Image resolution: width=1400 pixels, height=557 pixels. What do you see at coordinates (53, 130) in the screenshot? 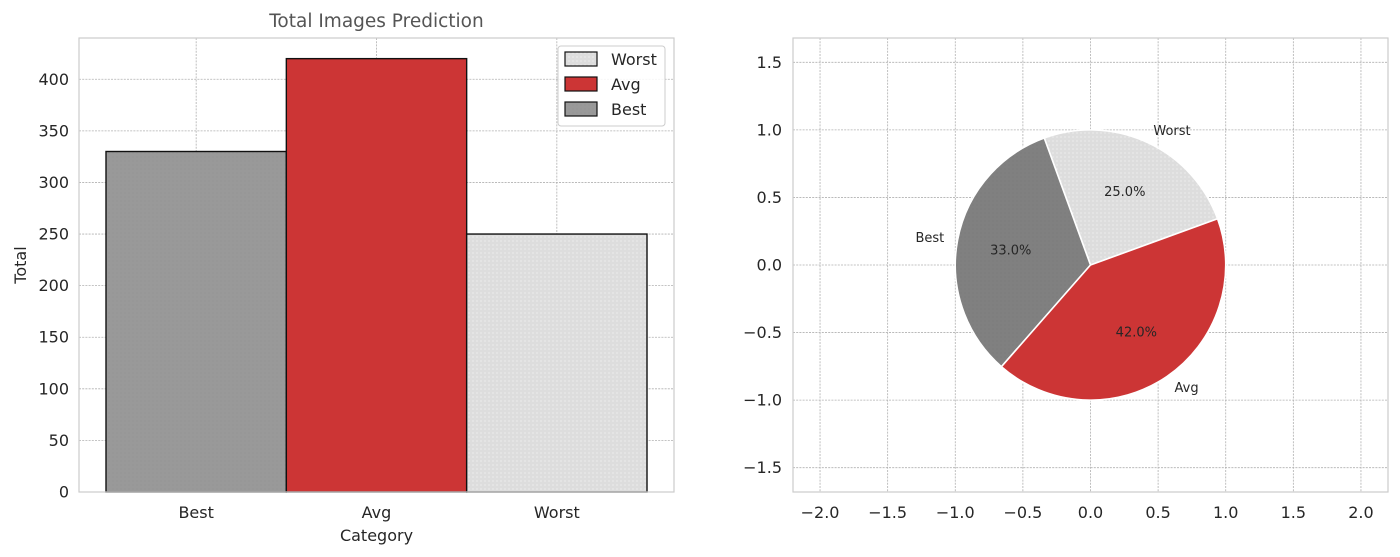
I see `bar-y-tick-label: 350` at bounding box center [53, 130].